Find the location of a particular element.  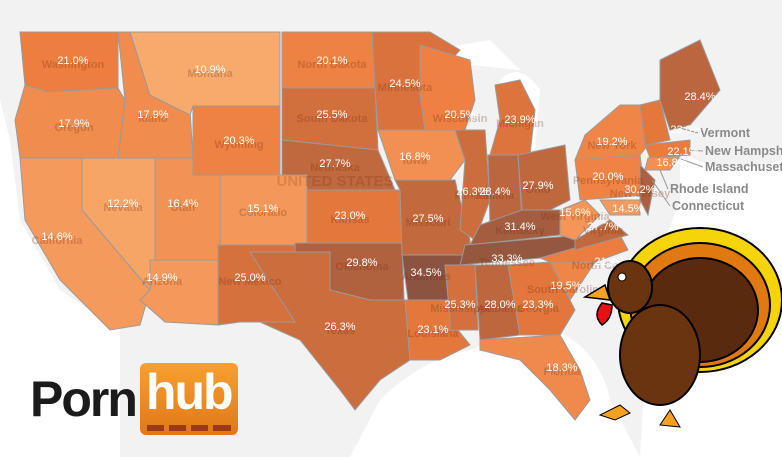

callout-label: Rhode Island is located at coordinates (709, 189).